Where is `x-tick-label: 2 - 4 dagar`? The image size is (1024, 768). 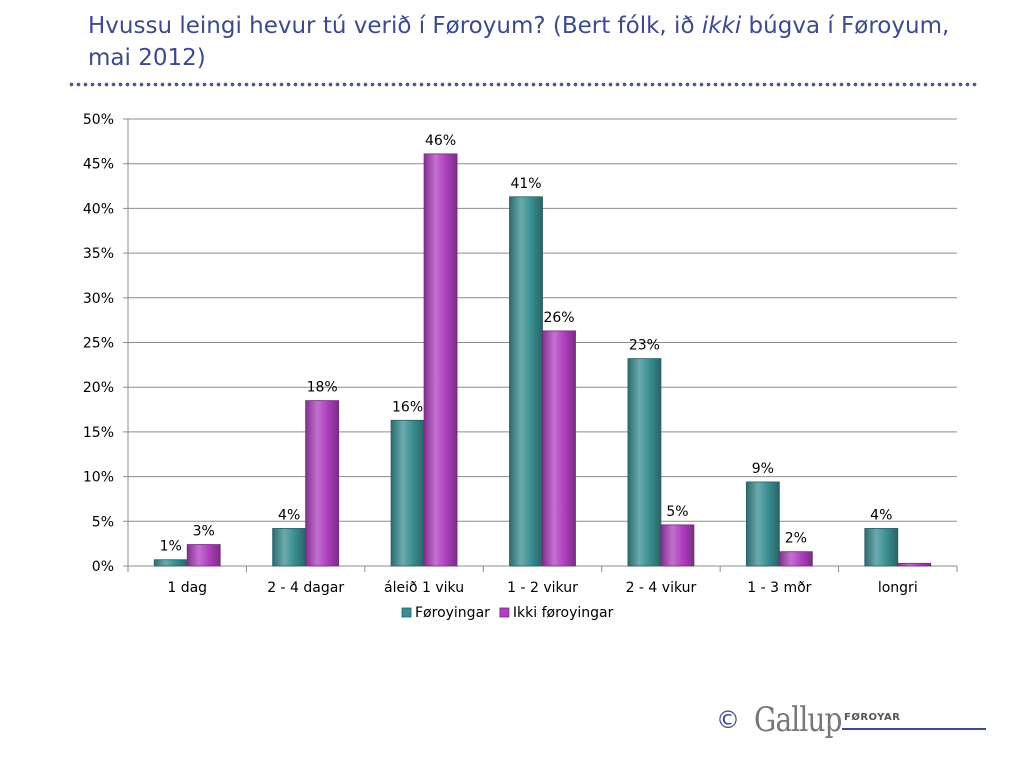 x-tick-label: 2 - 4 dagar is located at coordinates (305, 588).